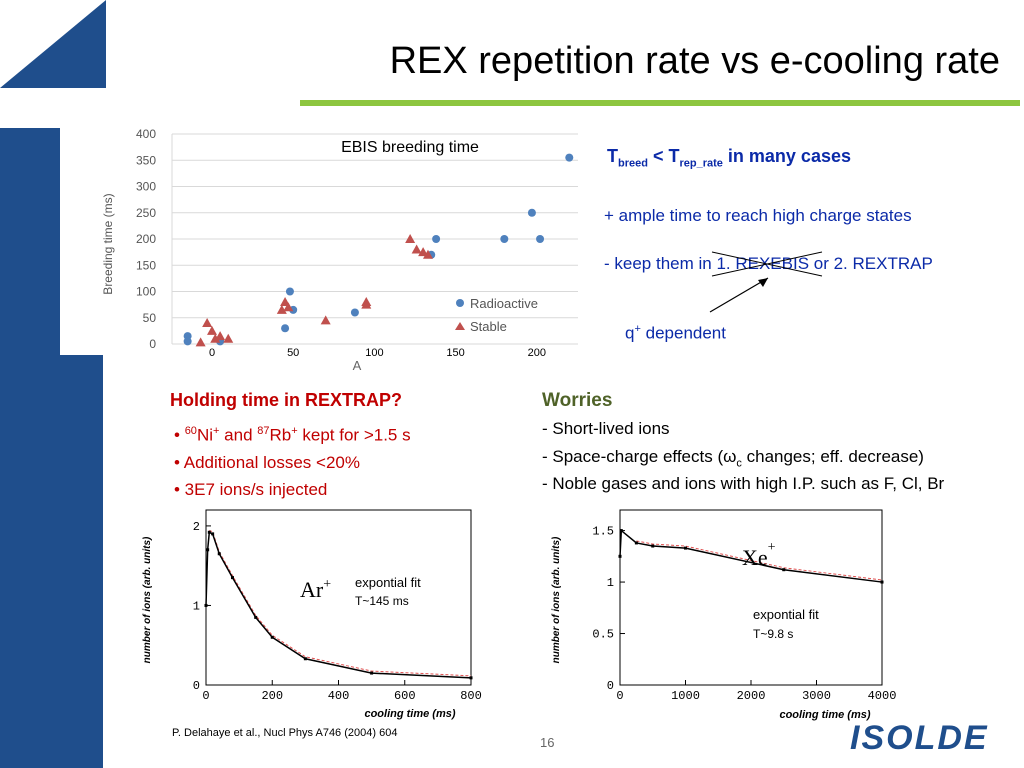 This screenshot has width=1024, height=768. I want to click on t-symbol: T, so click(612, 156).